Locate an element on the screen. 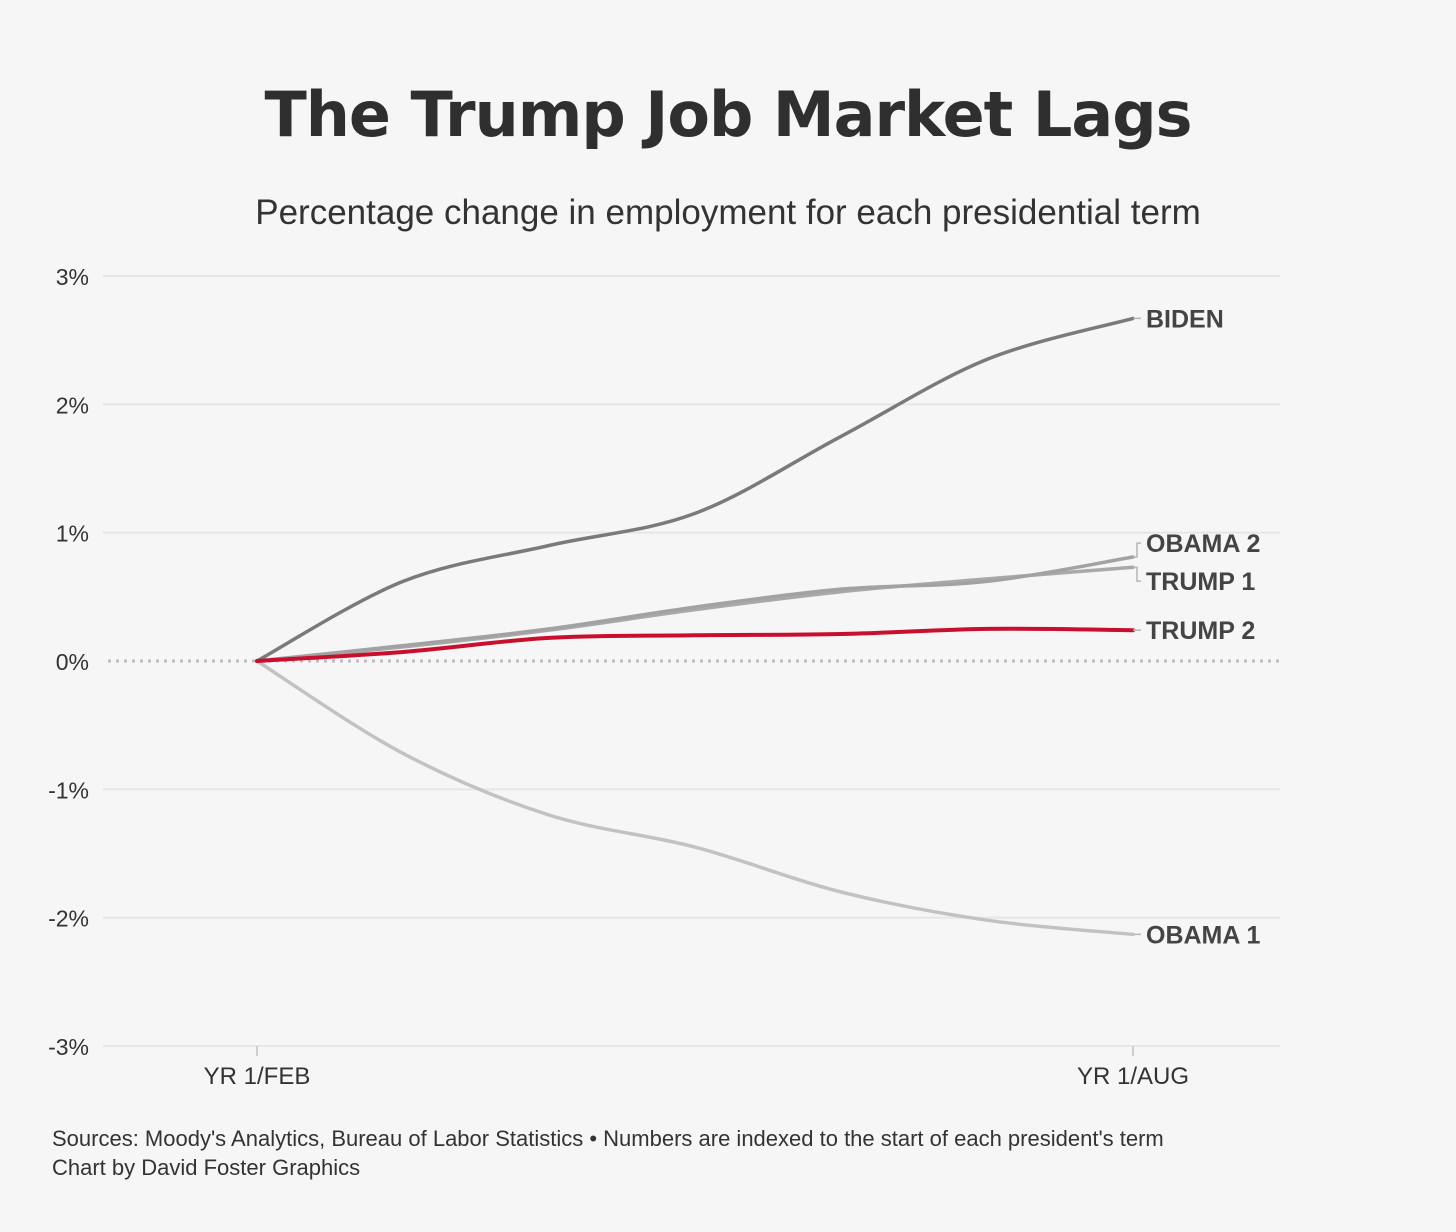 The width and height of the screenshot is (1456, 1232). series-labels: BIDEN OBAMA 2 TRUMP 1 TRUMP 2 OBAMA 1 is located at coordinates (1196, 627).